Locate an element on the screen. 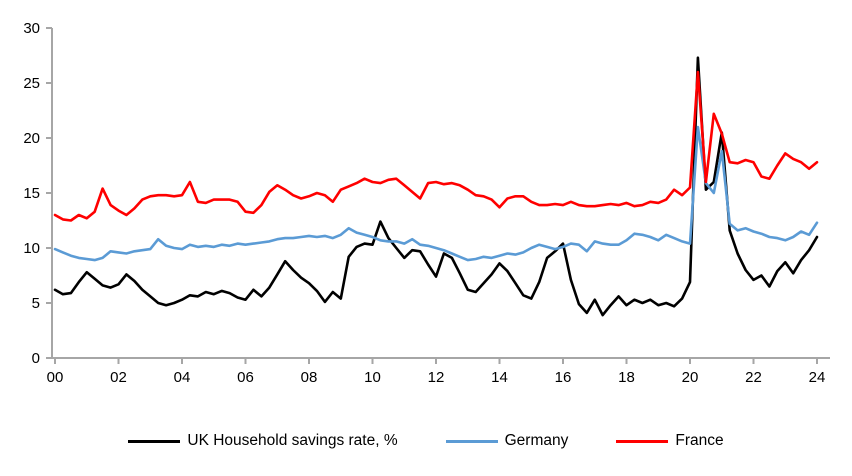 The width and height of the screenshot is (852, 476). x-tick-label: 22 is located at coordinates (753, 377).